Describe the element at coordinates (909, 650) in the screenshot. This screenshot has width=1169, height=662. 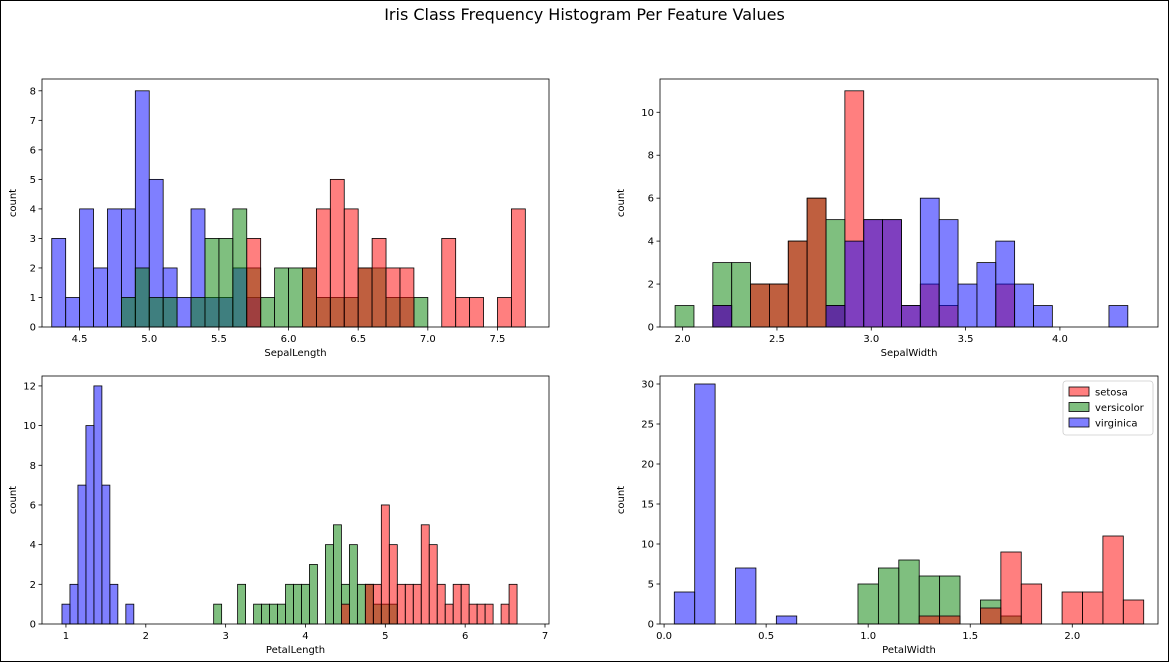
I see `x-axis-label: PetalWidth` at that location.